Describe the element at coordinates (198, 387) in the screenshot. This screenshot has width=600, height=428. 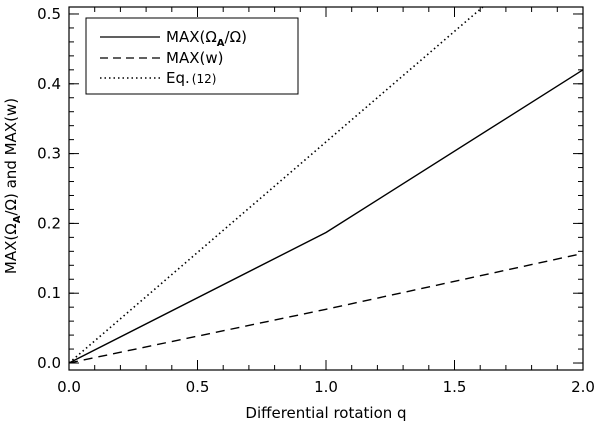
I see `x-tick-label: 0.5` at that location.